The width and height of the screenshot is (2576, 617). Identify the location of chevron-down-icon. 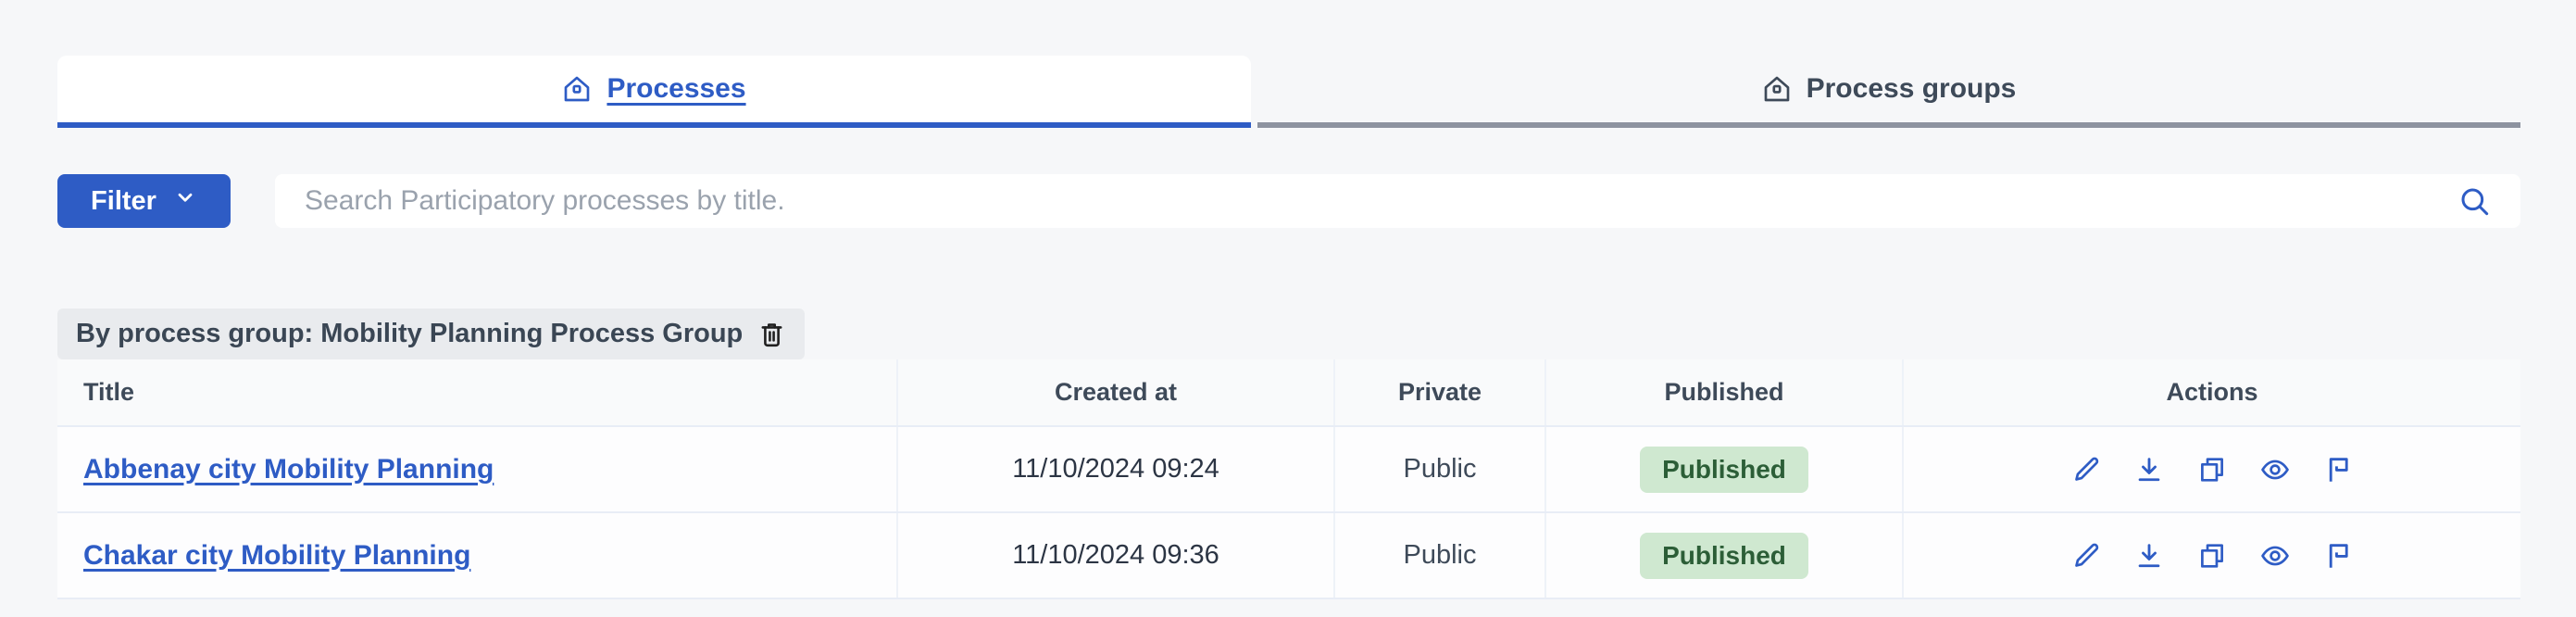
(185, 201).